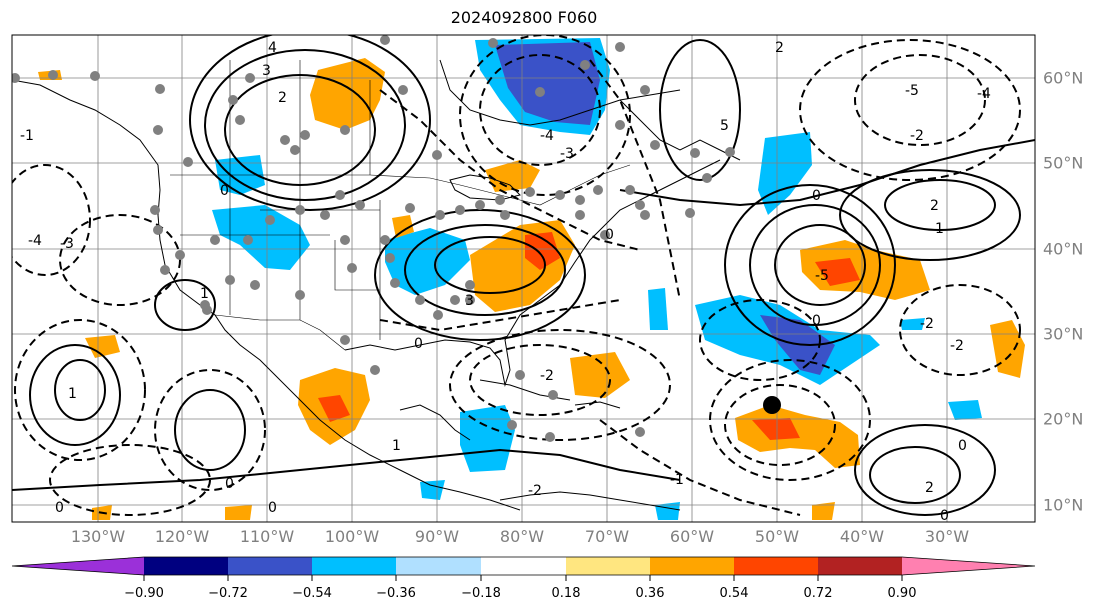 The height and width of the screenshot is (615, 1105). Describe the element at coordinates (734, 593) in the screenshot. I see `colorbar-tick-label: 0.54` at that location.